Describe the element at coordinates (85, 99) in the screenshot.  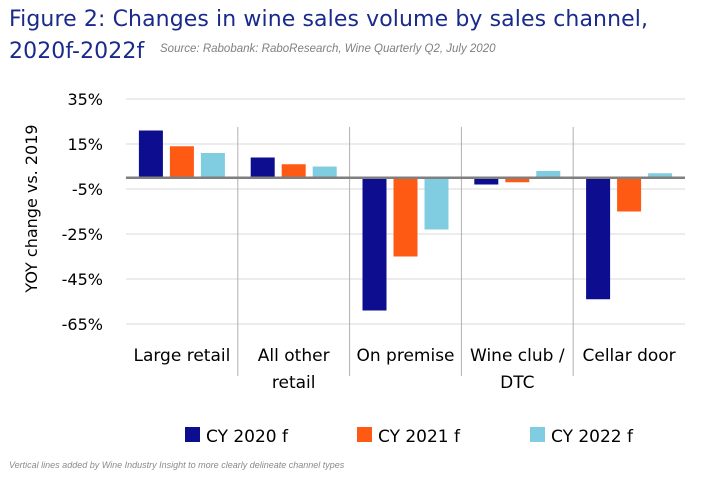
I see `y-tick-label: 35%` at that location.